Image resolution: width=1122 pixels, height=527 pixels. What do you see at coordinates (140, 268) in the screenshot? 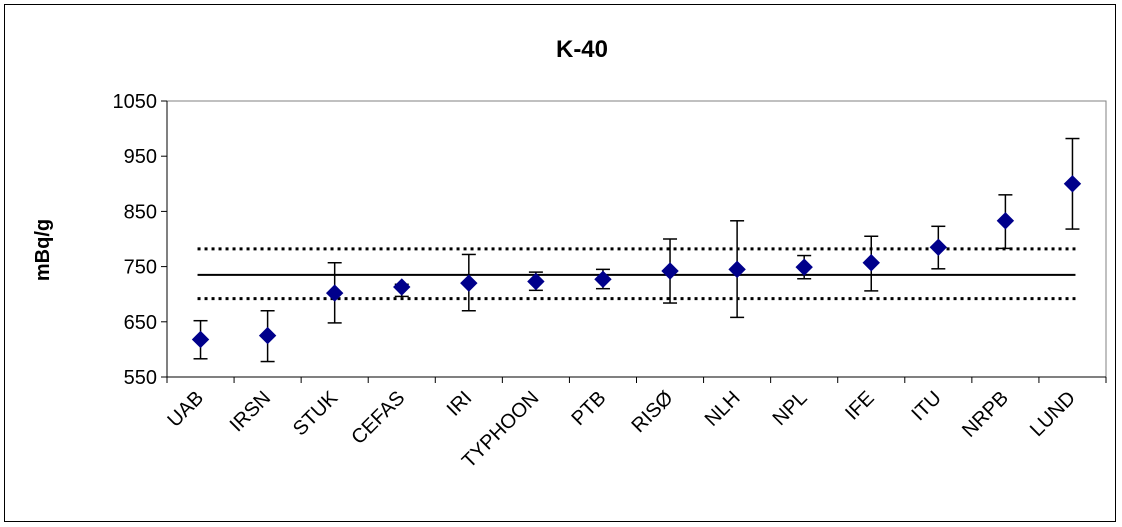
I see `y-tick-label: 750` at bounding box center [140, 268].